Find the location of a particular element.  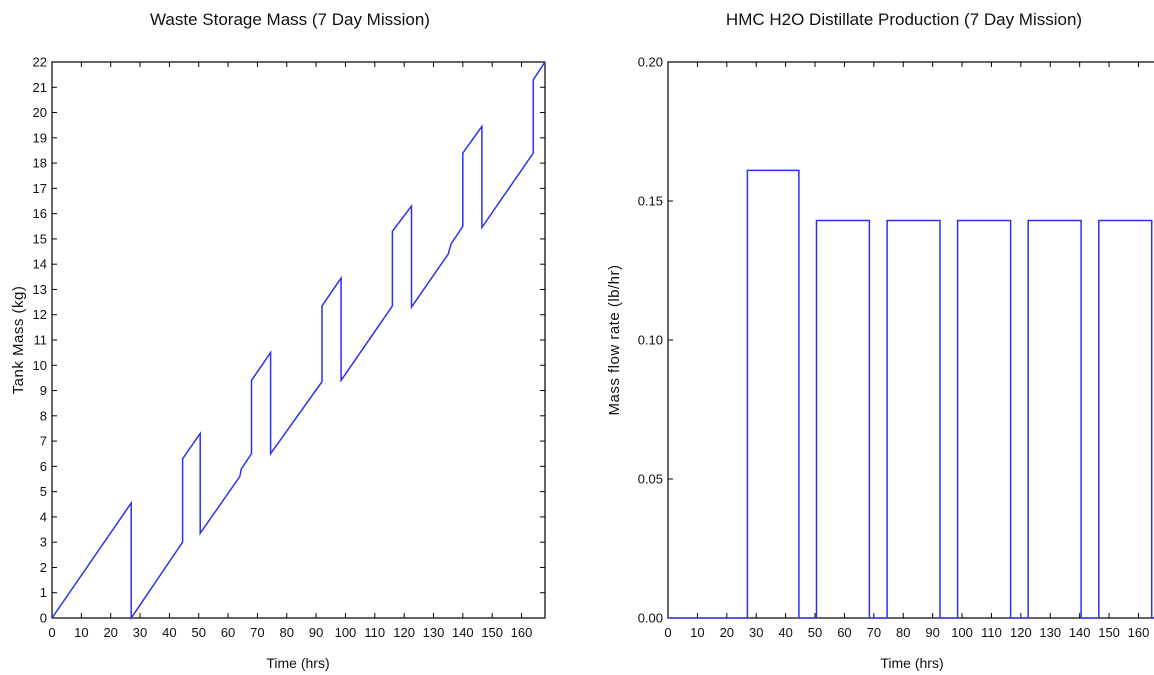

y-tick-label: 0.20 is located at coordinates (650, 62).